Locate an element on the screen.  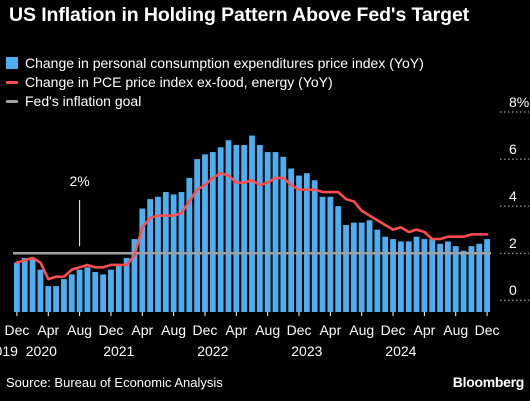
x-year-label: 2023 is located at coordinates (306, 351).